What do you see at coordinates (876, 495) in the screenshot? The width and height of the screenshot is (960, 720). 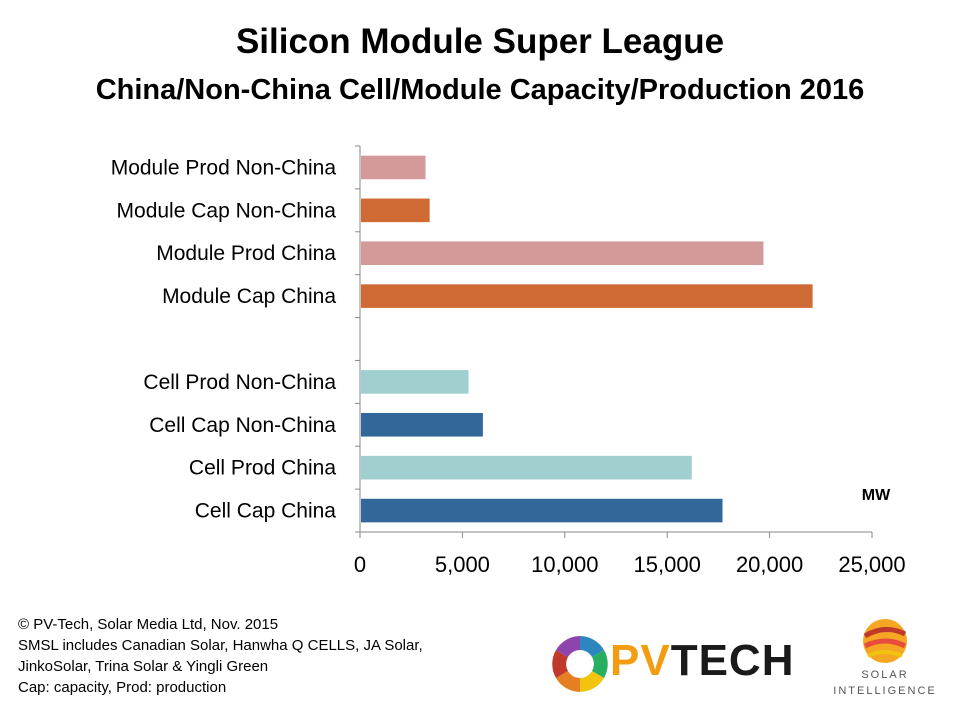 I see `unit-label: MW` at bounding box center [876, 495].